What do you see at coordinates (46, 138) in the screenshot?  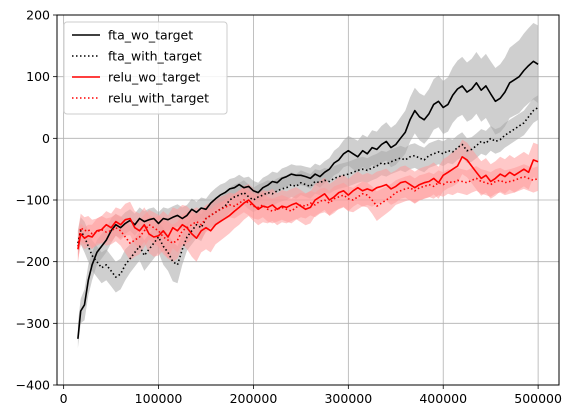 I see `y-tick-label: 0` at bounding box center [46, 138].